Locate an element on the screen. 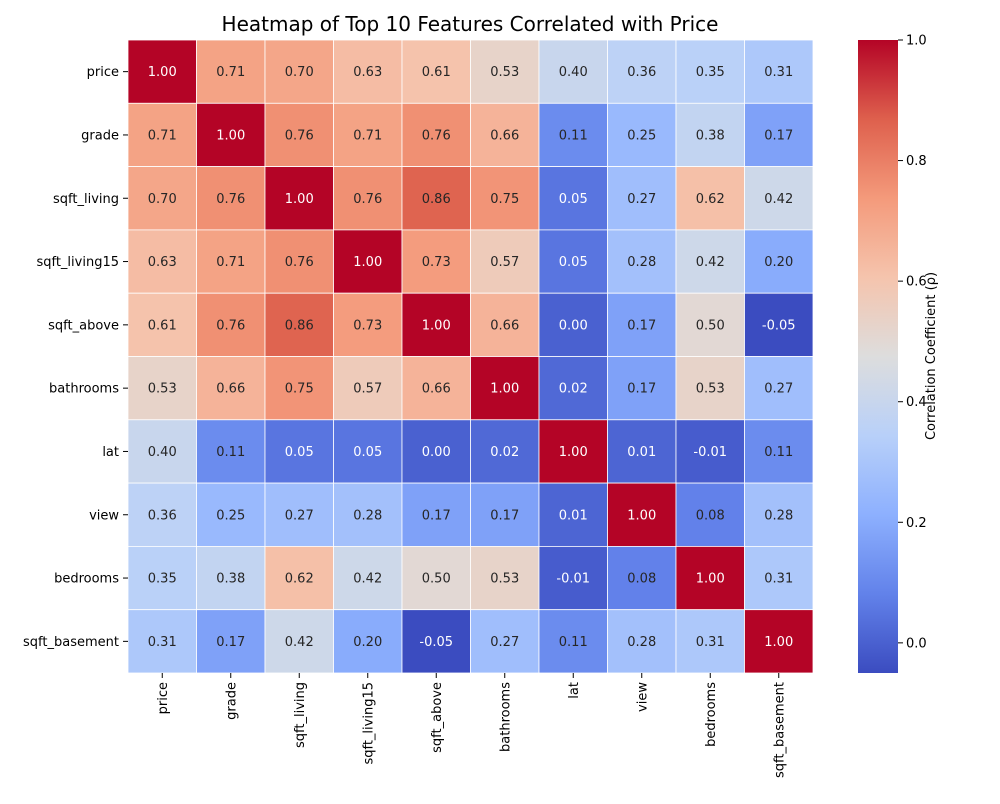  x-tick-label: price is located at coordinates (163, 698).